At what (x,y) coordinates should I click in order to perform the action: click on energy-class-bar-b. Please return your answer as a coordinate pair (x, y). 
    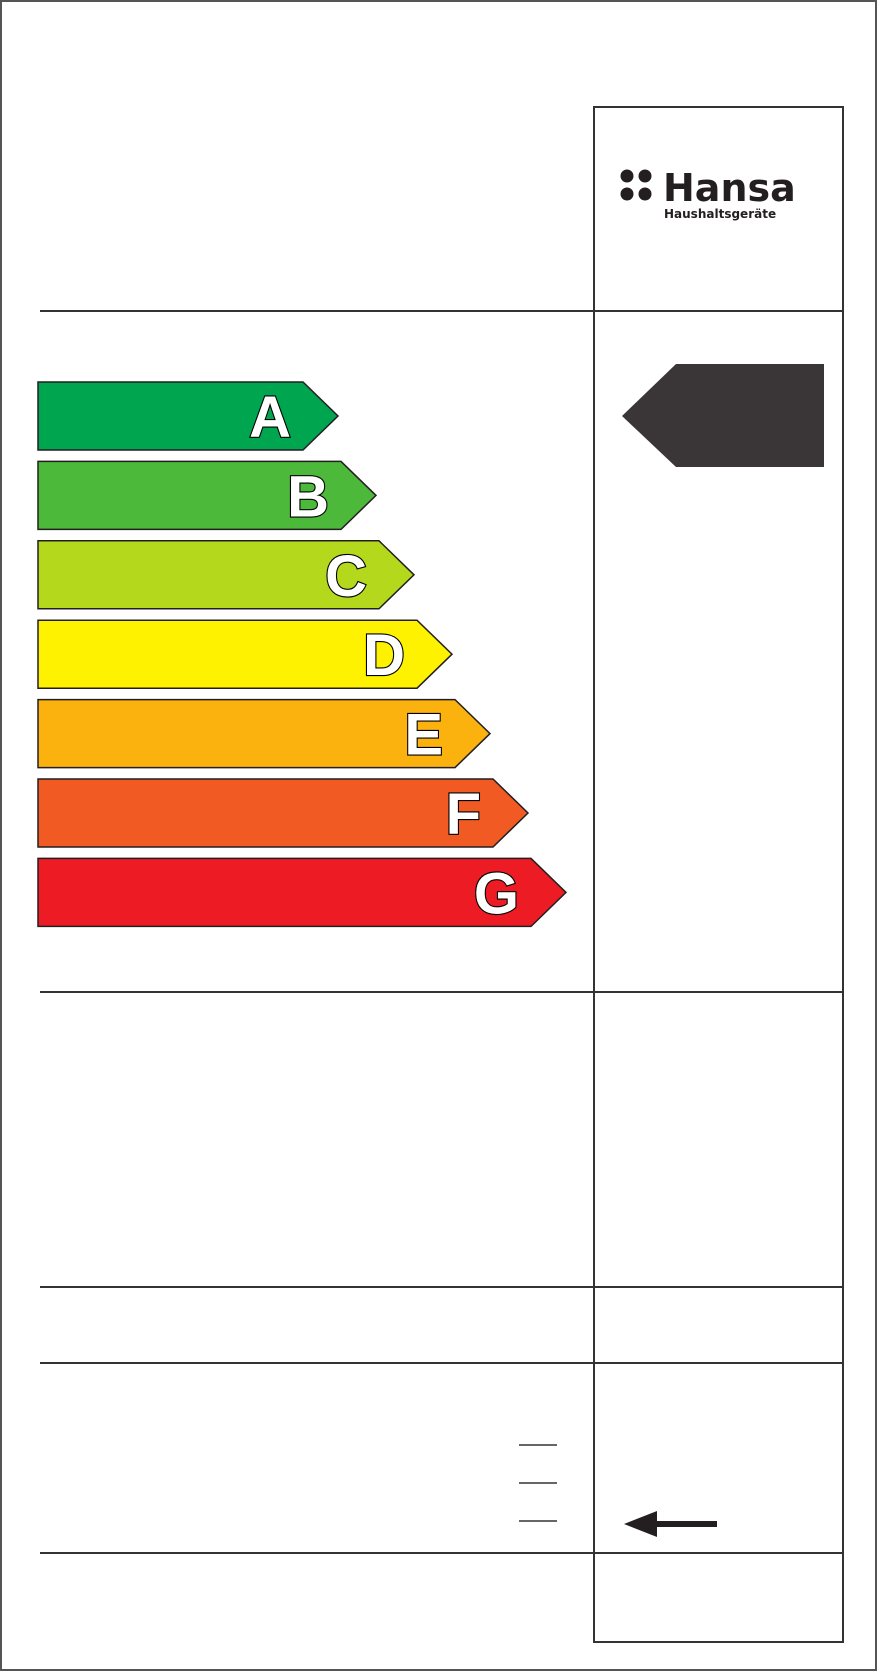
    Looking at the image, I should click on (207, 495).